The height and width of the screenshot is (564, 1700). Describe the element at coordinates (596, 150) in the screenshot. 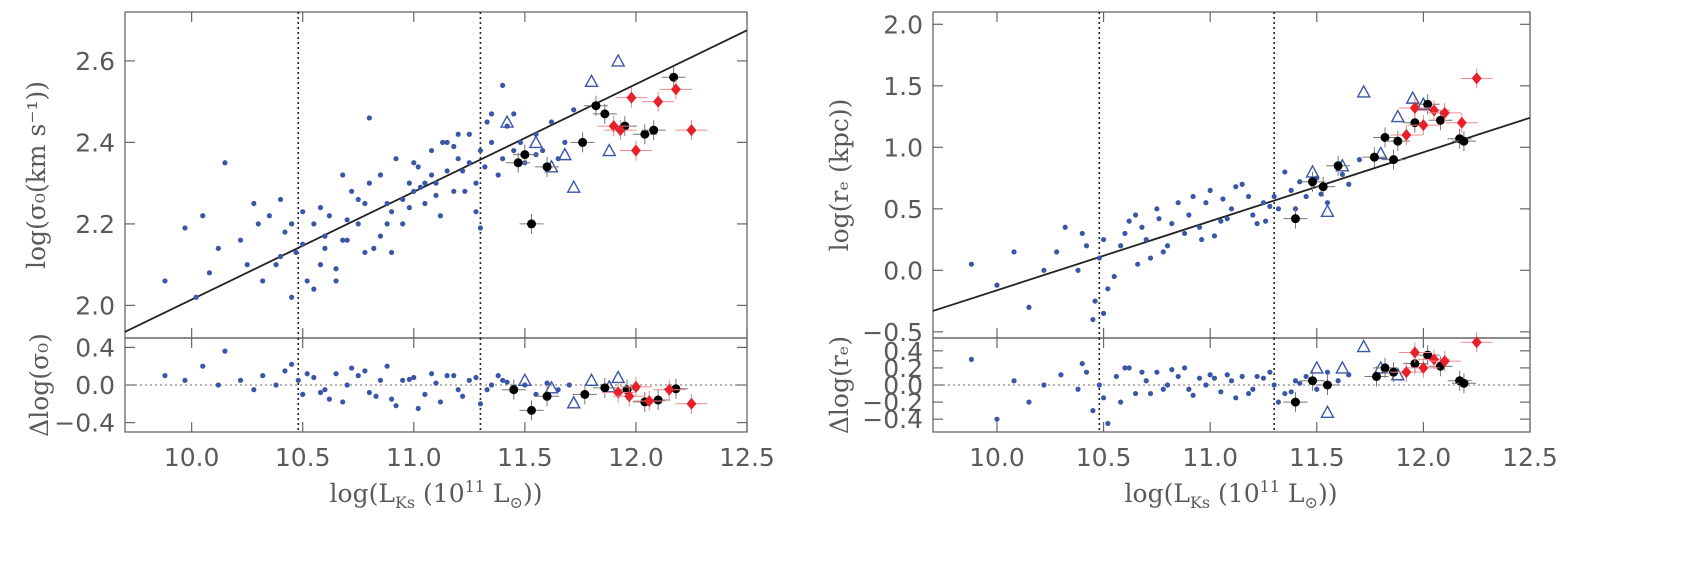

I see `top-series-filled-circle` at that location.